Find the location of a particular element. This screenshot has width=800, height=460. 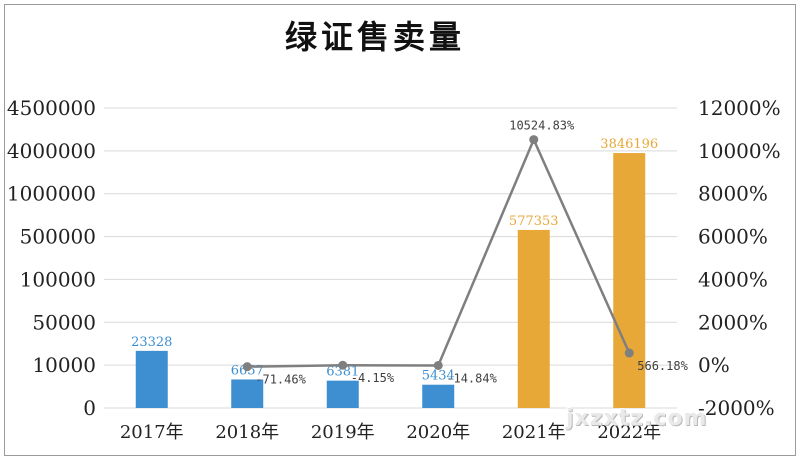

y-left-tick-label: 4000000 is located at coordinates (51, 151).